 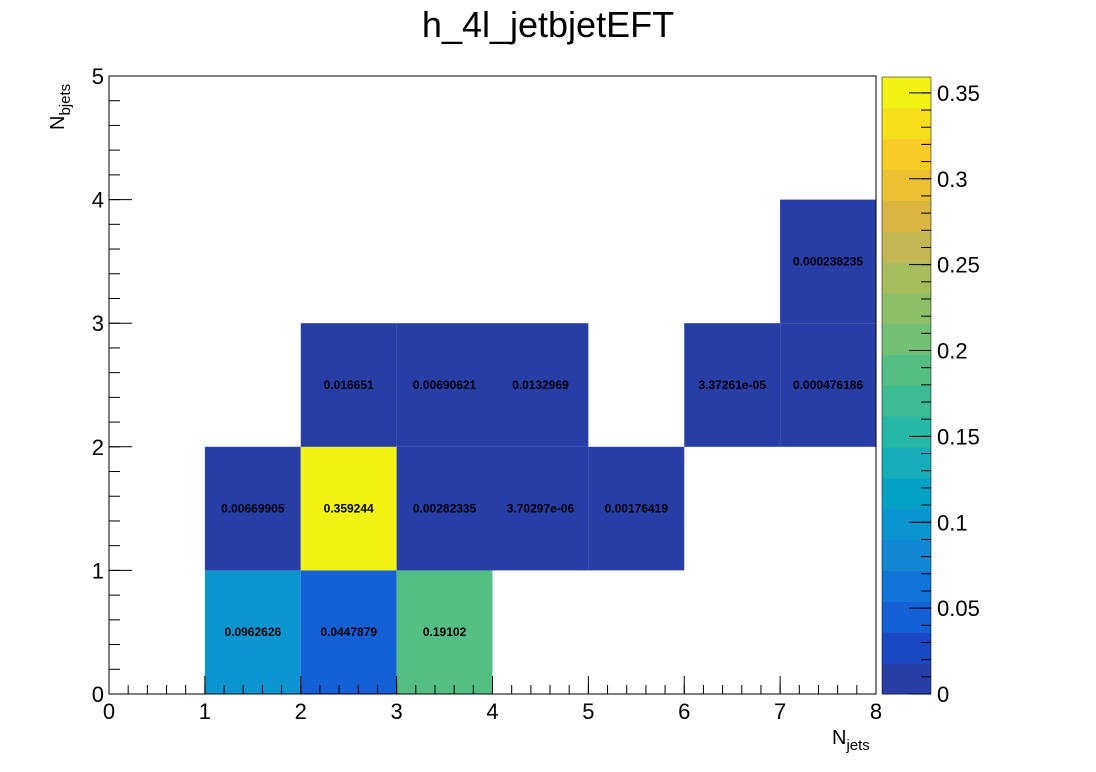 I want to click on y-tick-label: 5, so click(x=98, y=76).